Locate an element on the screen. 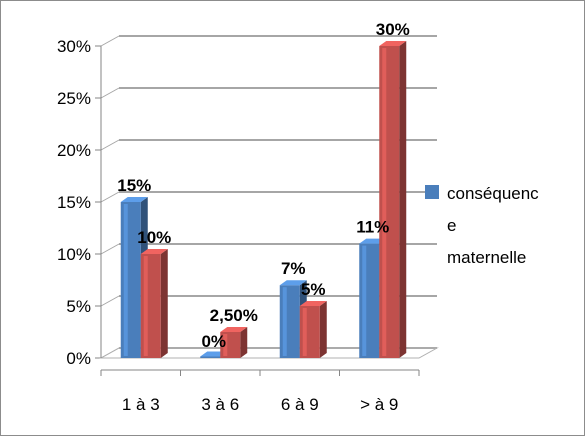 This screenshot has height=436, width=585. legend-label-line-3: maternelle is located at coordinates (486, 257).